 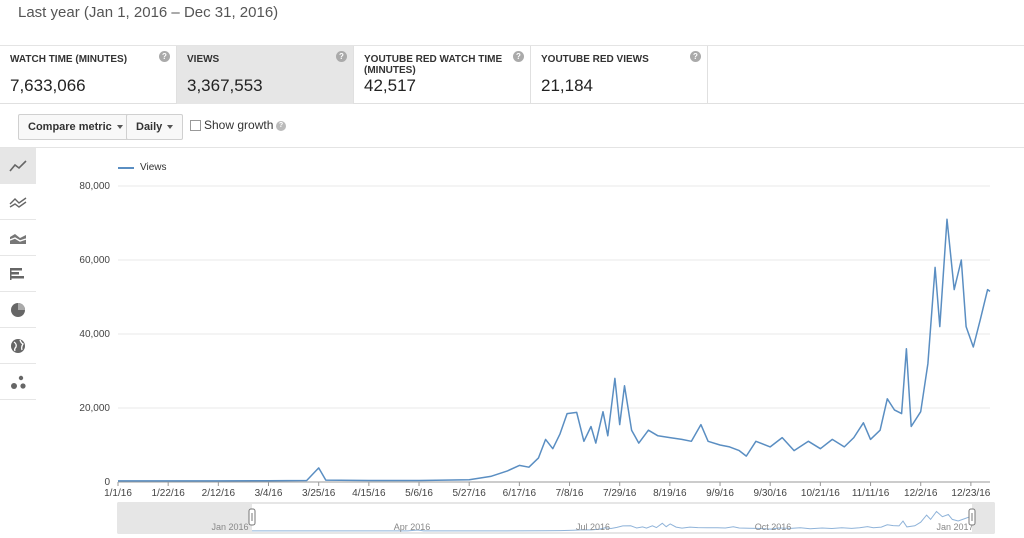 I want to click on y-tick-label: 20,000, so click(x=94, y=408).